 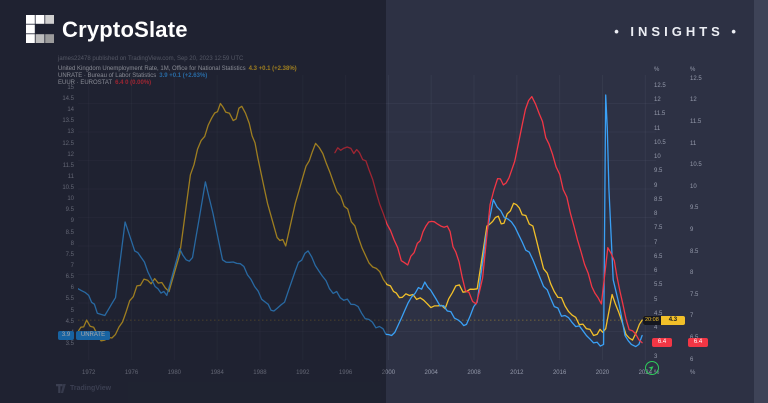 What do you see at coordinates (517, 373) in the screenshot?
I see `time-tick-label: 2012` at bounding box center [517, 373].